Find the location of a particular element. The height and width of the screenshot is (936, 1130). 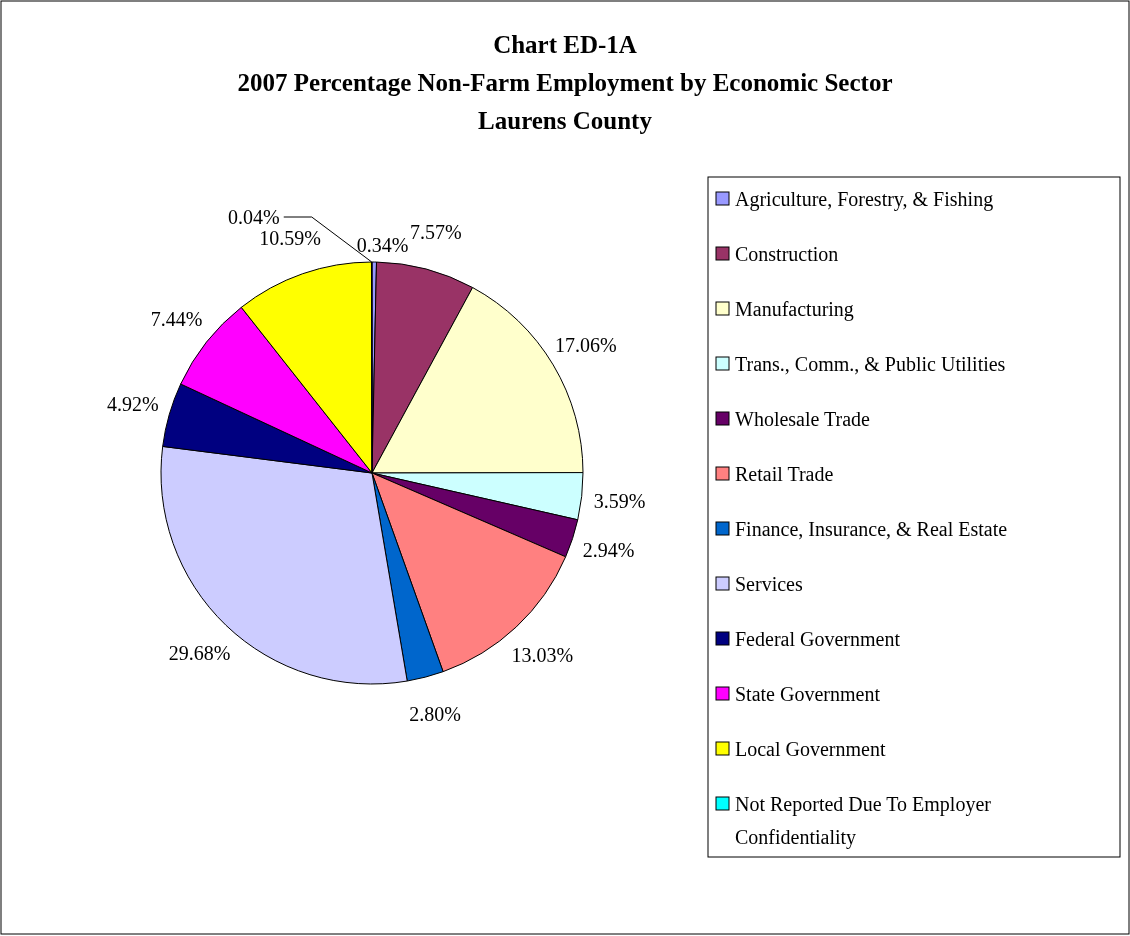

legend-label: Agriculture, Forestry, & Fishing is located at coordinates (864, 199).